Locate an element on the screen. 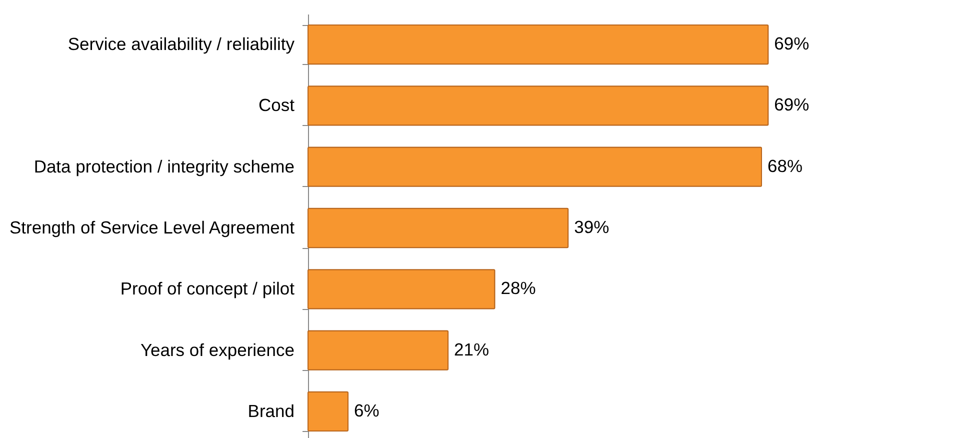  data-label: 6% is located at coordinates (367, 410).